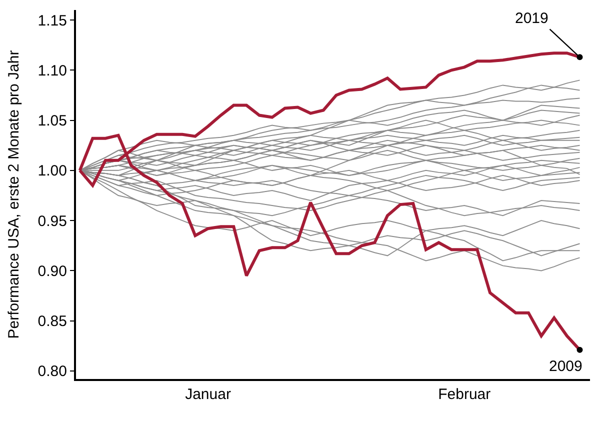 Image resolution: width=598 pixels, height=448 pixels. I want to click on y-axis-title: Performance USA, erste 2 Monate pro Jahr, so click(14, 194).